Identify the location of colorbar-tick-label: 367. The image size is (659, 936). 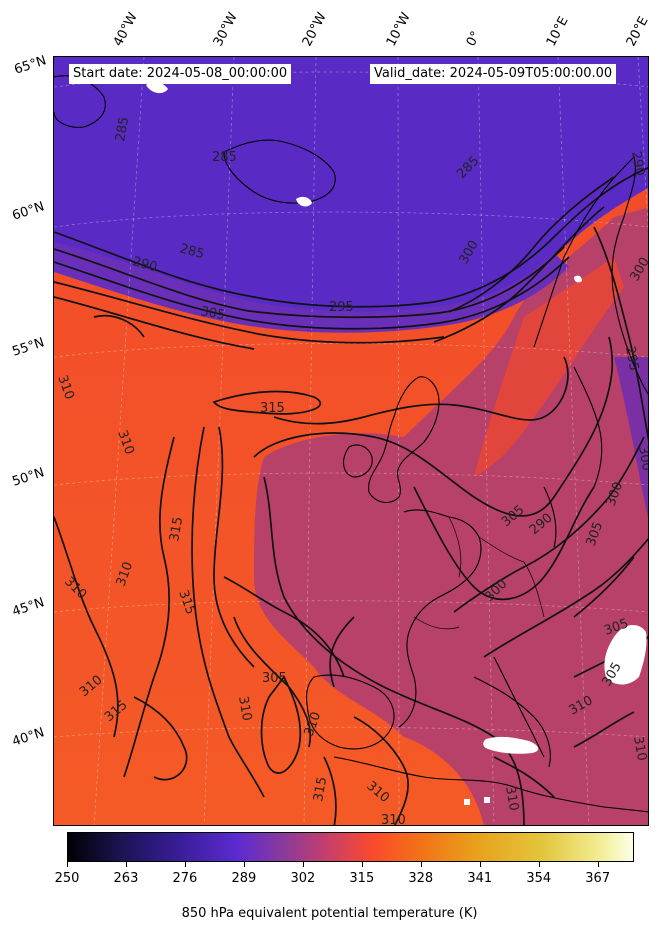
(598, 878).